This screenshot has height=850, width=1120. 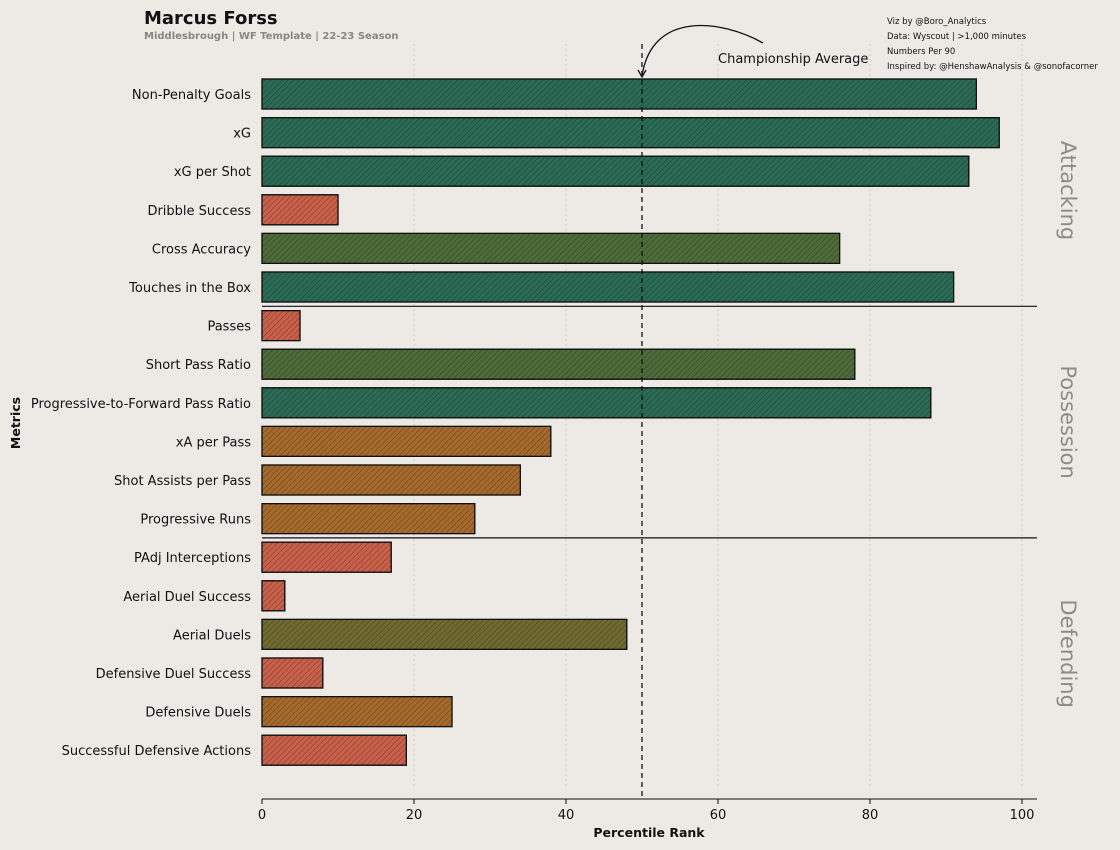 I want to click on bar-hatch-cross-accuracy, so click(x=551, y=248).